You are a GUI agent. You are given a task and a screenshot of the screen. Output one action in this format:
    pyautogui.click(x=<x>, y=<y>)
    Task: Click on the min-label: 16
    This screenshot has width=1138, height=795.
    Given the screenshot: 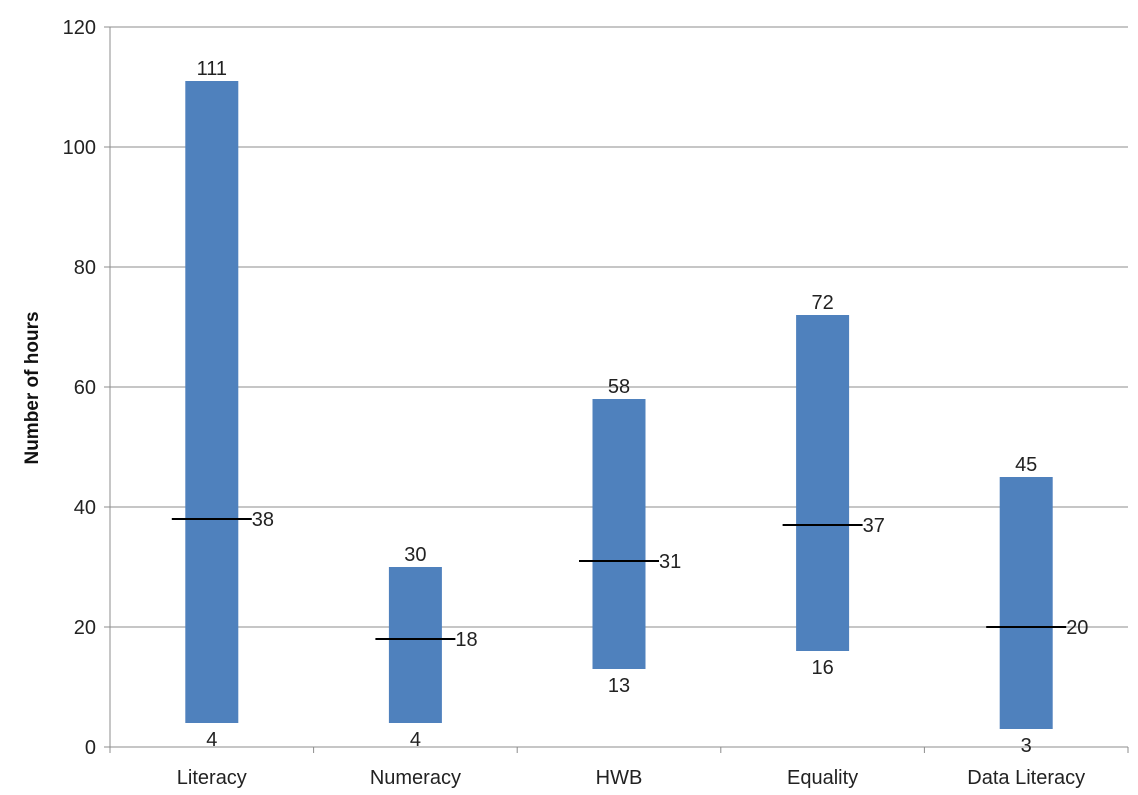 What is the action you would take?
    pyautogui.click(x=822, y=668)
    